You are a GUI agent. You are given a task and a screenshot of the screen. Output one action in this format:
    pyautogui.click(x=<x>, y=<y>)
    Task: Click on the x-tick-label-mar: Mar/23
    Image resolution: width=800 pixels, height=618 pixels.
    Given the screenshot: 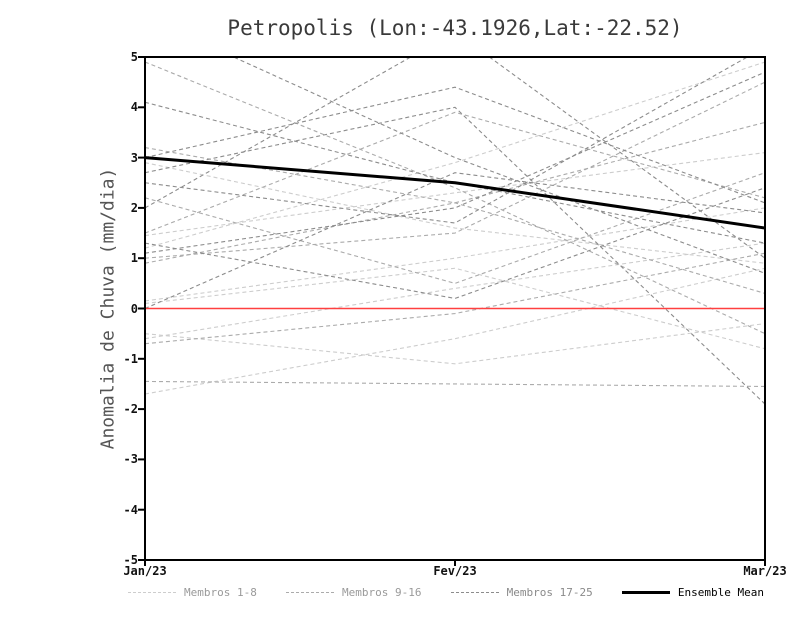 What is the action you would take?
    pyautogui.click(x=765, y=571)
    